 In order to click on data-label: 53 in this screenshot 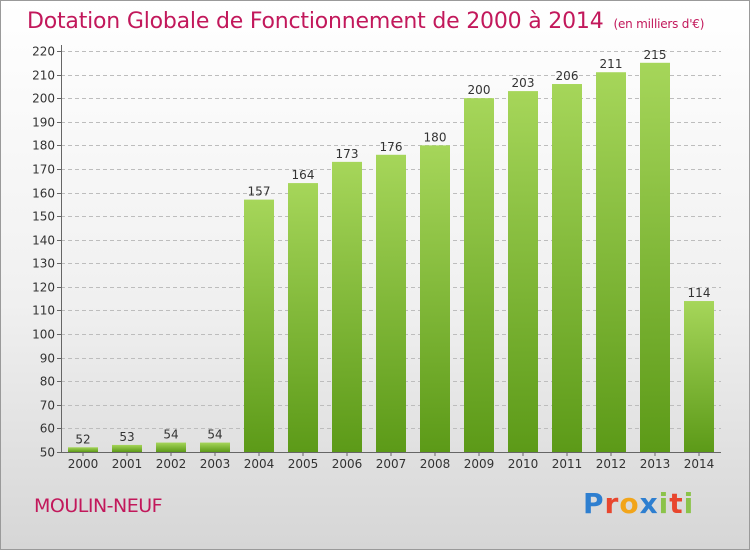, I will do `click(126, 437)`.